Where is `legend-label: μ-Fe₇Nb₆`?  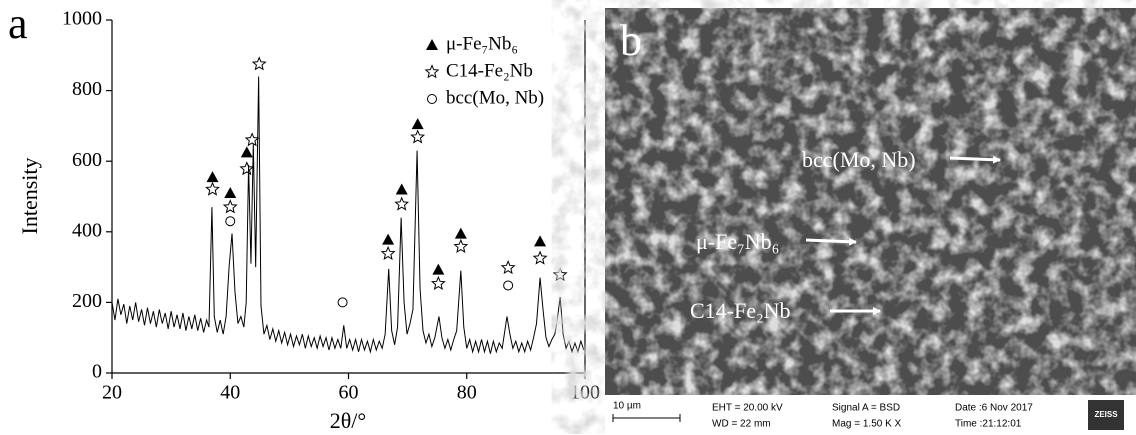 legend-label: μ-Fe₇Nb₆ is located at coordinates (482, 43).